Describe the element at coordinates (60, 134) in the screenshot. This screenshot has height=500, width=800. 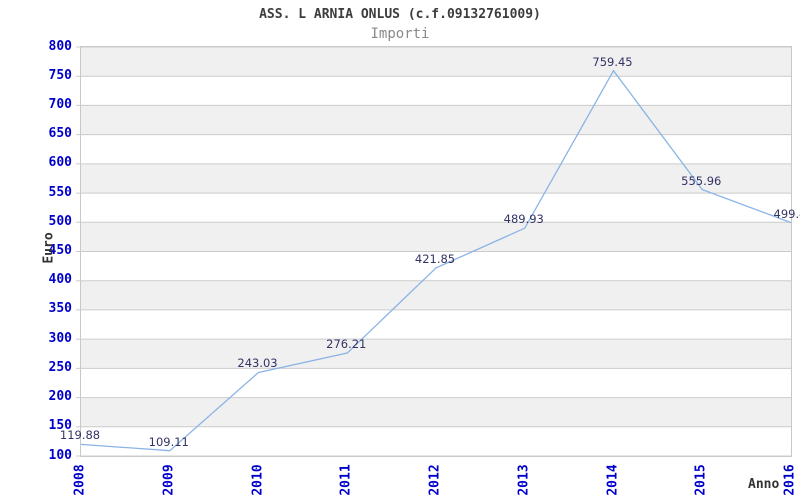
I see `y-tick-label: 650` at that location.